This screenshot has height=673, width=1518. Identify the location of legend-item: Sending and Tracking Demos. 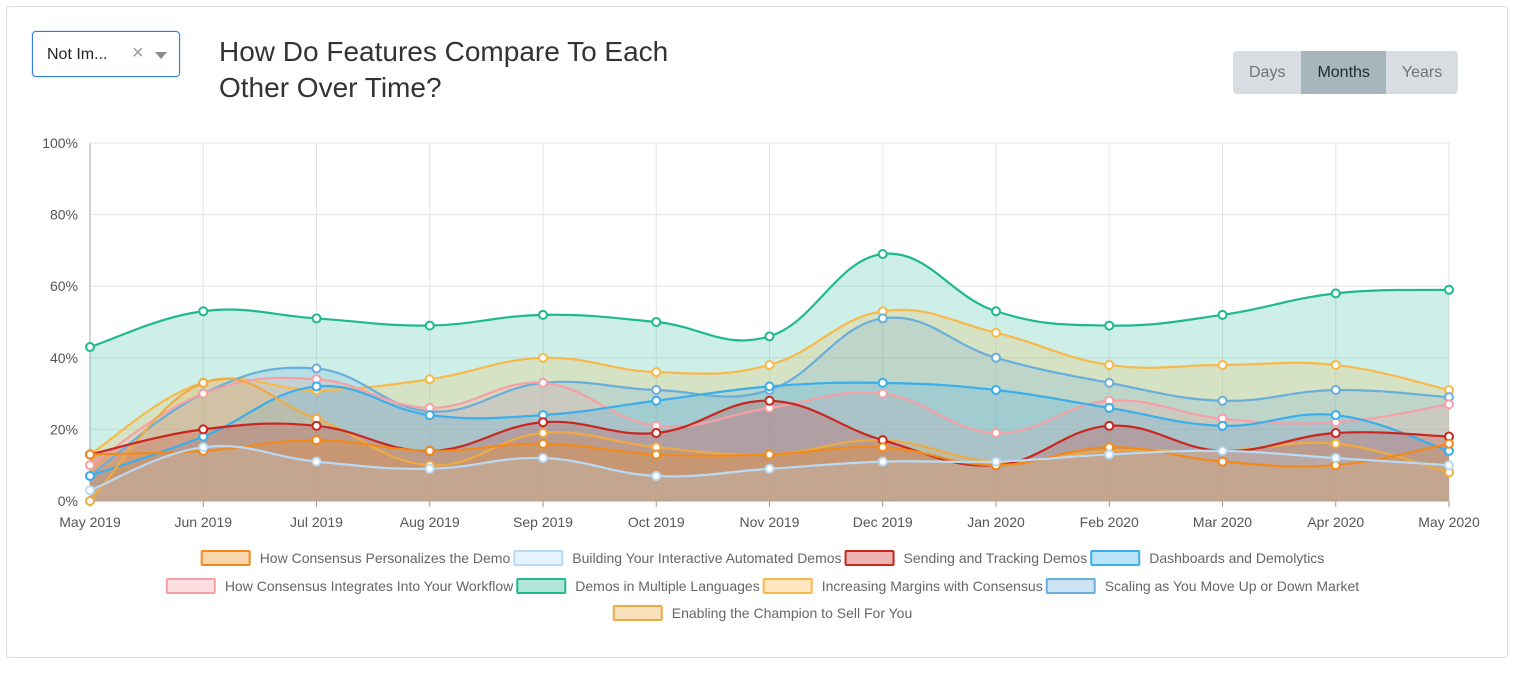
(966, 558).